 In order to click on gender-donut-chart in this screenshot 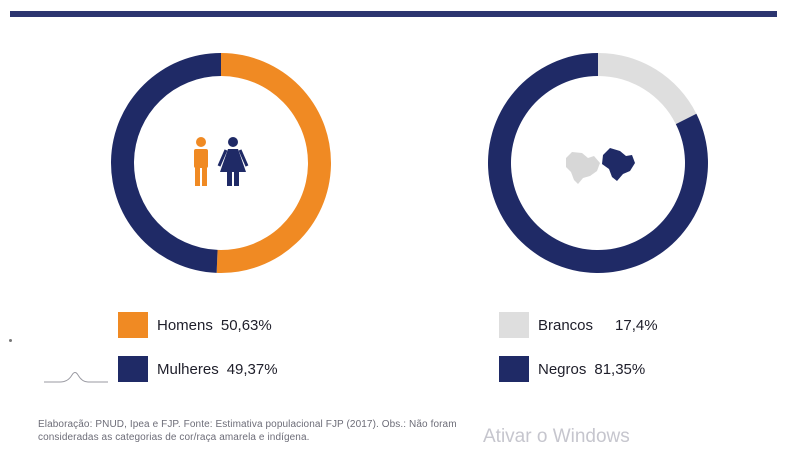, I will do `click(221, 163)`.